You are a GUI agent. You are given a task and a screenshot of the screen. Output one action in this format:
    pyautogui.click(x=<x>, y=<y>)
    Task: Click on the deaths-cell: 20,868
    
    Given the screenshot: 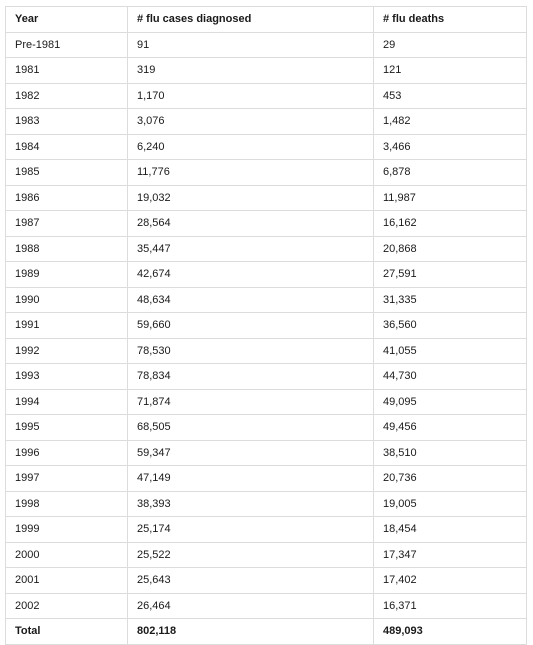 What is the action you would take?
    pyautogui.click(x=450, y=248)
    